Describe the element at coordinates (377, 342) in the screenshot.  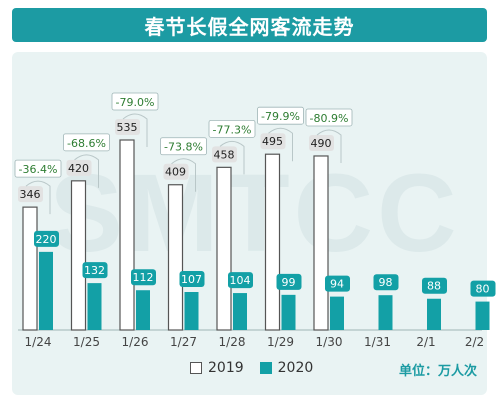
I see `x-tick-label: 1/31` at that location.